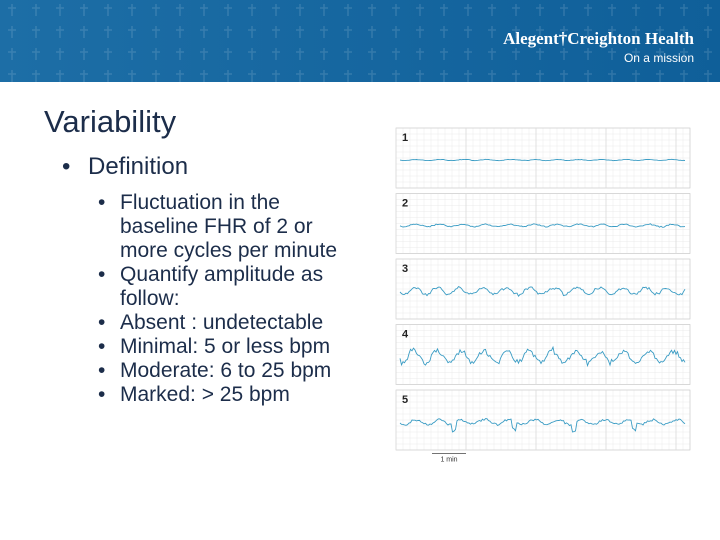 This screenshot has width=720, height=540. Describe the element at coordinates (228, 287) in the screenshot. I see `sub-bullet: Quantify amplitude as follow:` at that location.